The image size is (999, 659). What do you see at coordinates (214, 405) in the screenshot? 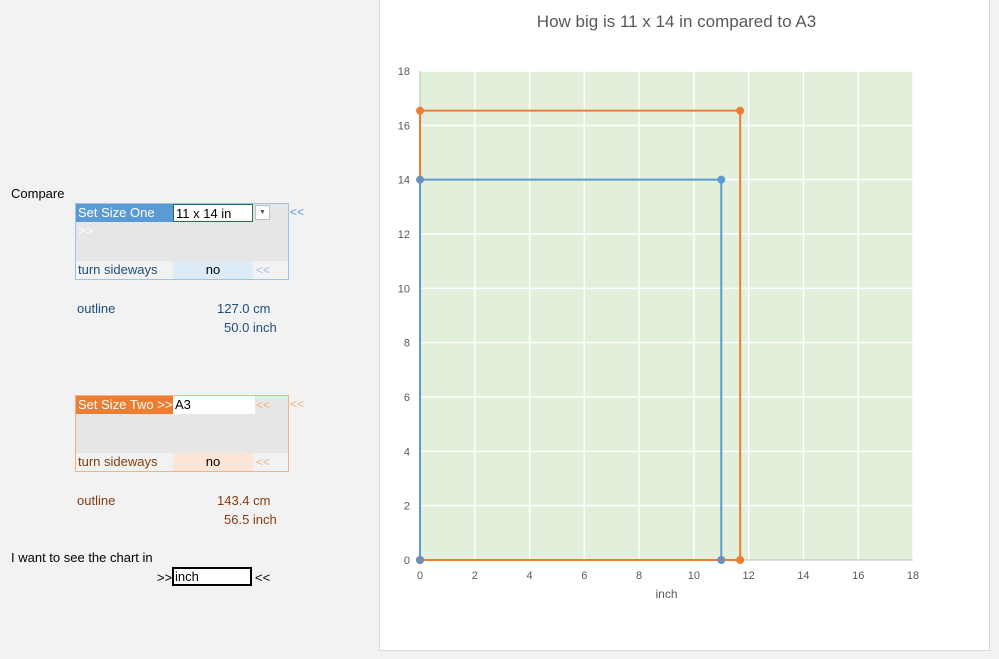
I see `size-two-input: A3` at bounding box center [214, 405].